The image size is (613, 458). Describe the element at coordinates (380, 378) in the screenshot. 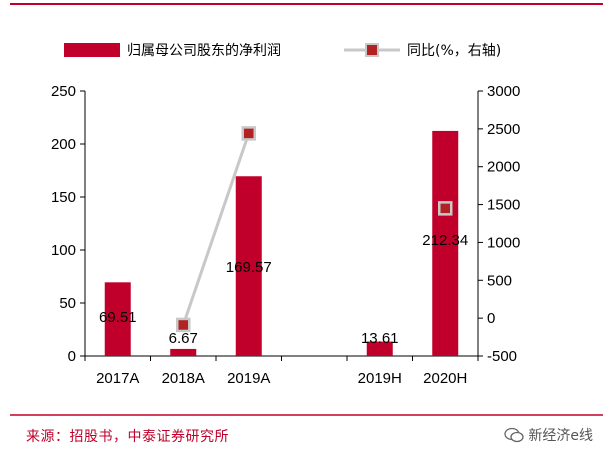

I see `x-tick-label: 2019H` at that location.